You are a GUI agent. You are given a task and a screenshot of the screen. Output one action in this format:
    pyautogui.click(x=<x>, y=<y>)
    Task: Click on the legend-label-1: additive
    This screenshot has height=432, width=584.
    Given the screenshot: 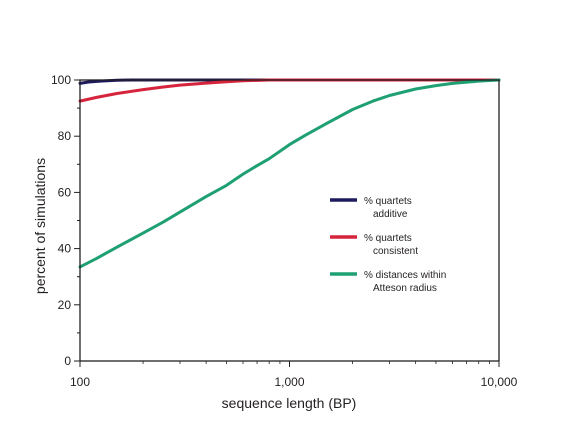 What is the action you would take?
    pyautogui.click(x=390, y=214)
    